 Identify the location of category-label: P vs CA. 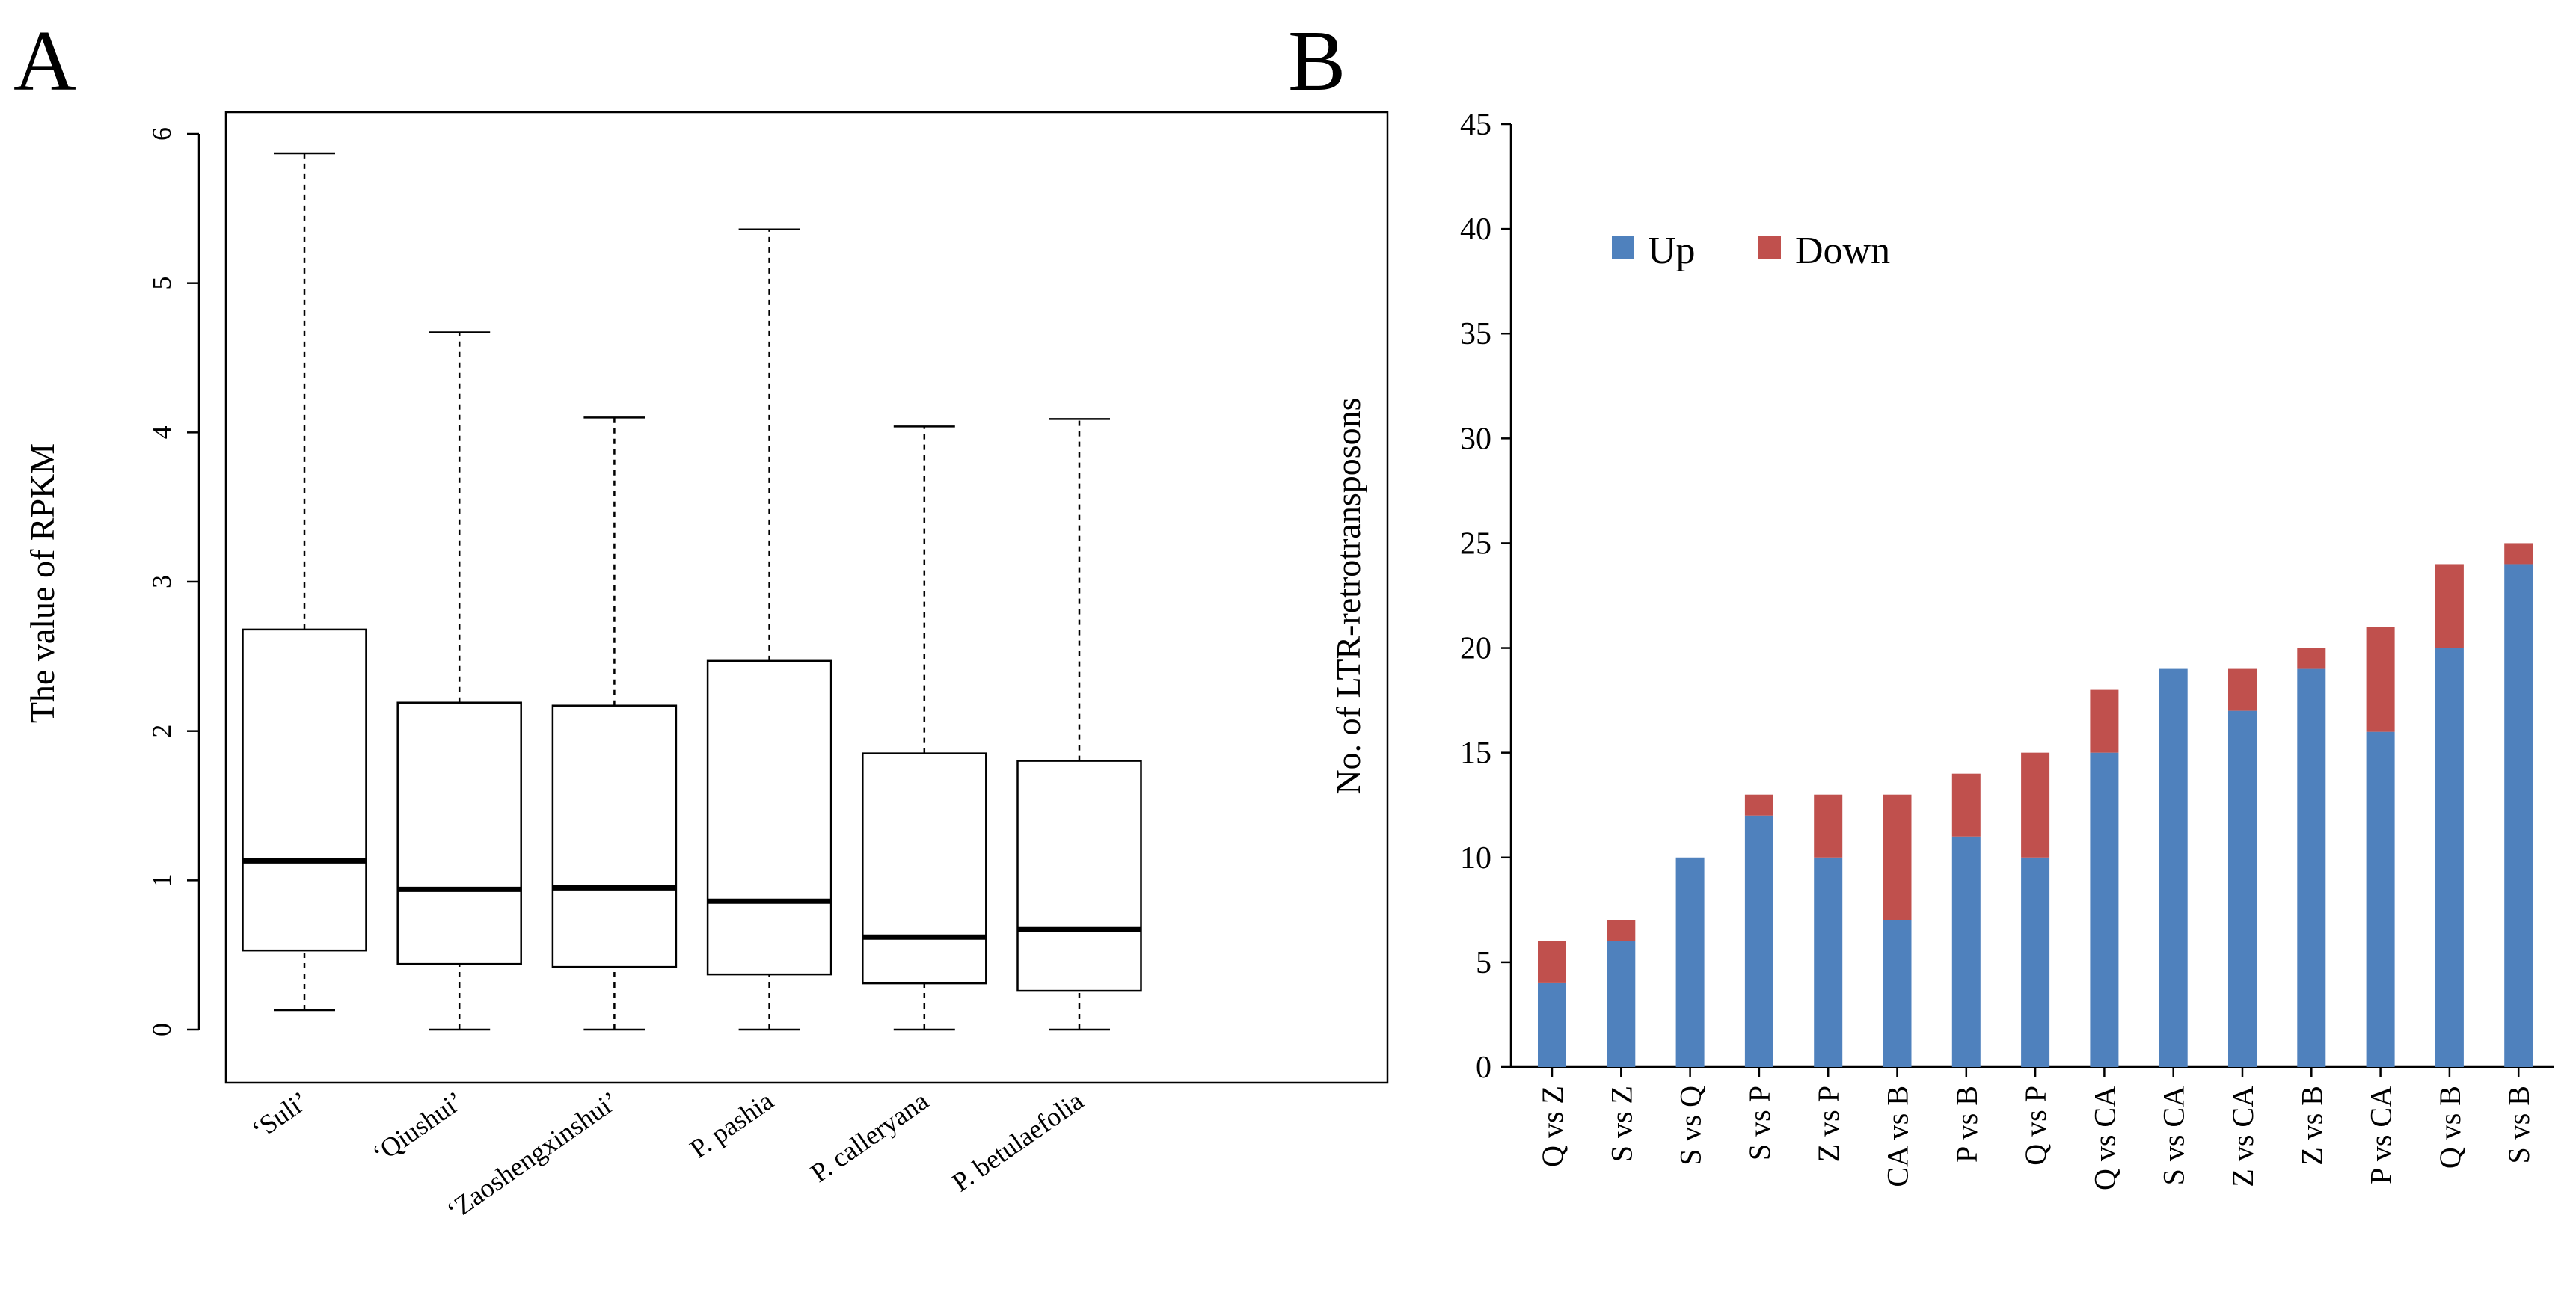
(2381, 1135).